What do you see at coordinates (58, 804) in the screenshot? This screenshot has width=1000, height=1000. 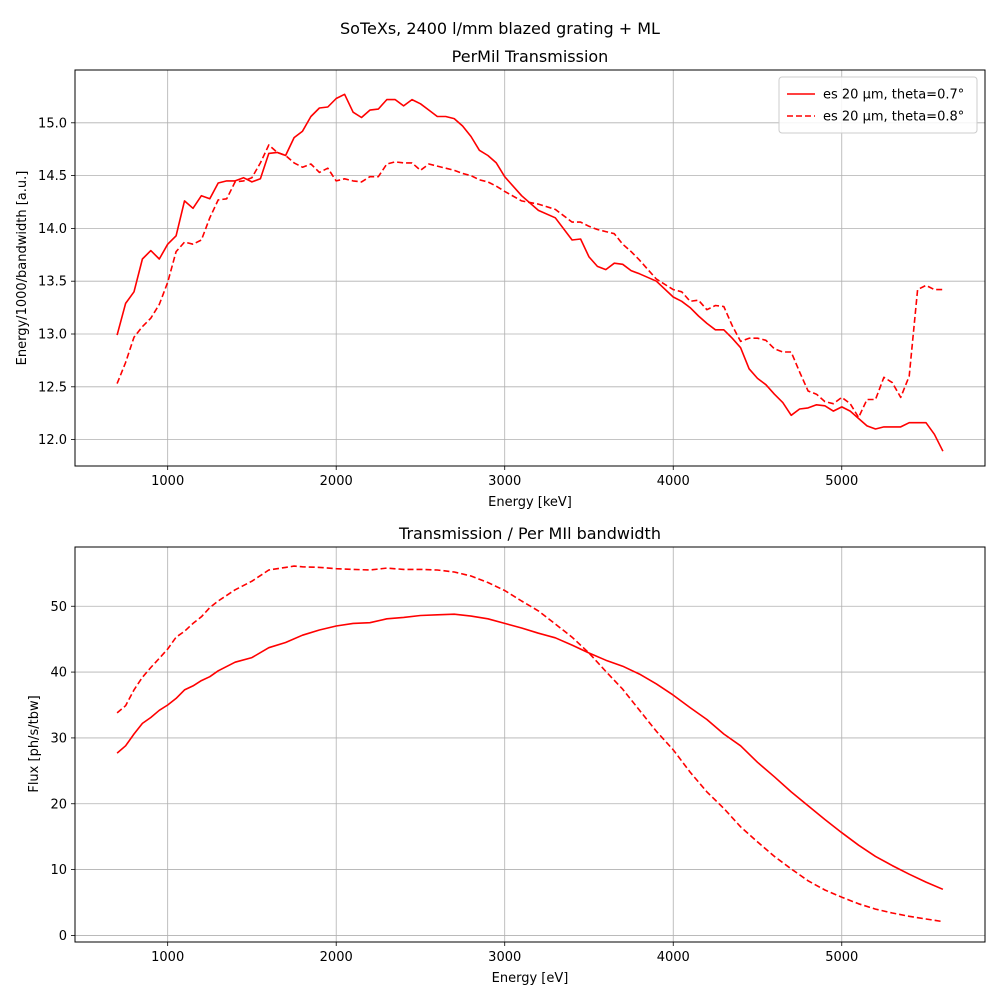 I see `flux-ytick-label: 20` at bounding box center [58, 804].